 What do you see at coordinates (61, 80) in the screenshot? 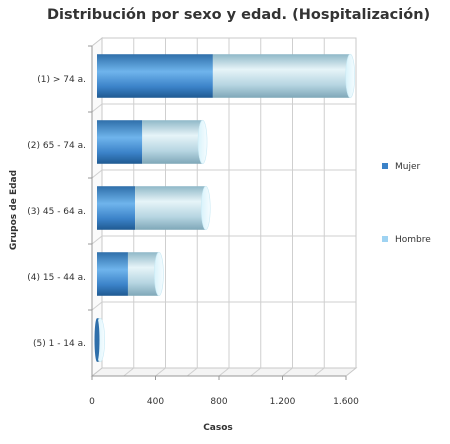
I see `y-tick-label: (1) > 74 a.` at bounding box center [61, 80].